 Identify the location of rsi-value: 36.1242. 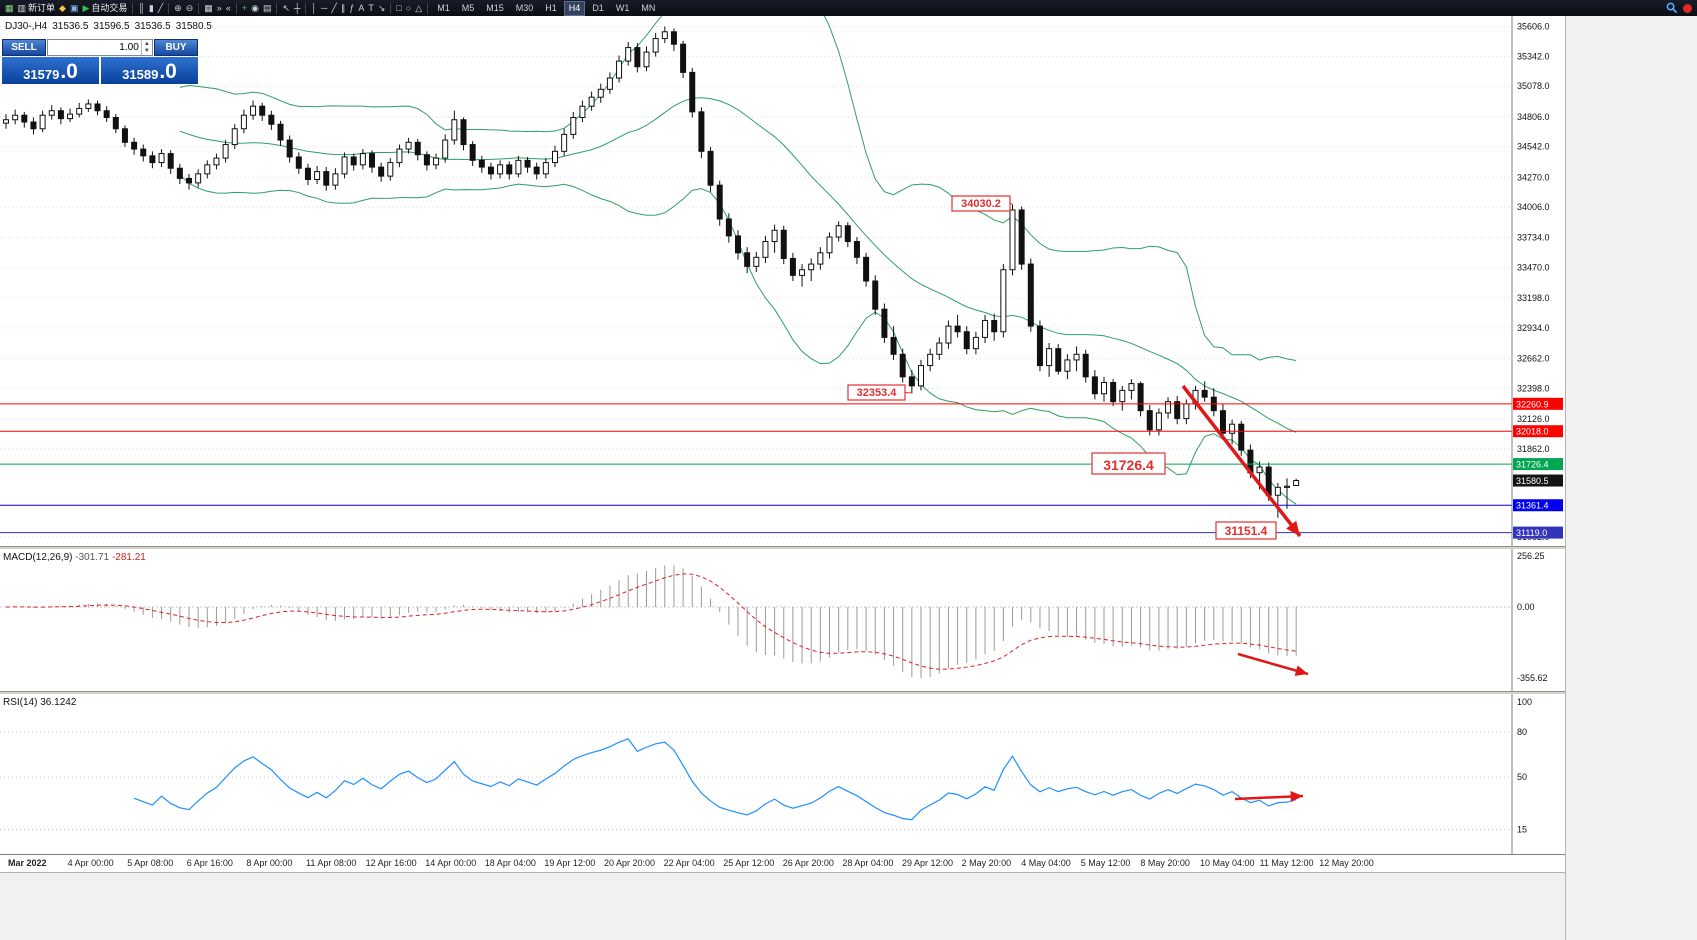
(58, 702).